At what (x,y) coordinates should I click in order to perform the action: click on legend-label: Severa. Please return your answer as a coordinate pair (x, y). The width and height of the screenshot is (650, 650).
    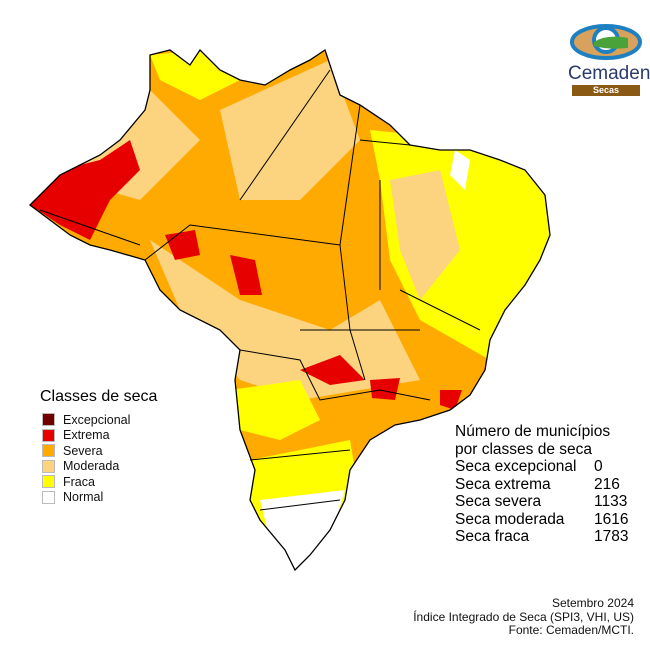
    Looking at the image, I should click on (83, 450).